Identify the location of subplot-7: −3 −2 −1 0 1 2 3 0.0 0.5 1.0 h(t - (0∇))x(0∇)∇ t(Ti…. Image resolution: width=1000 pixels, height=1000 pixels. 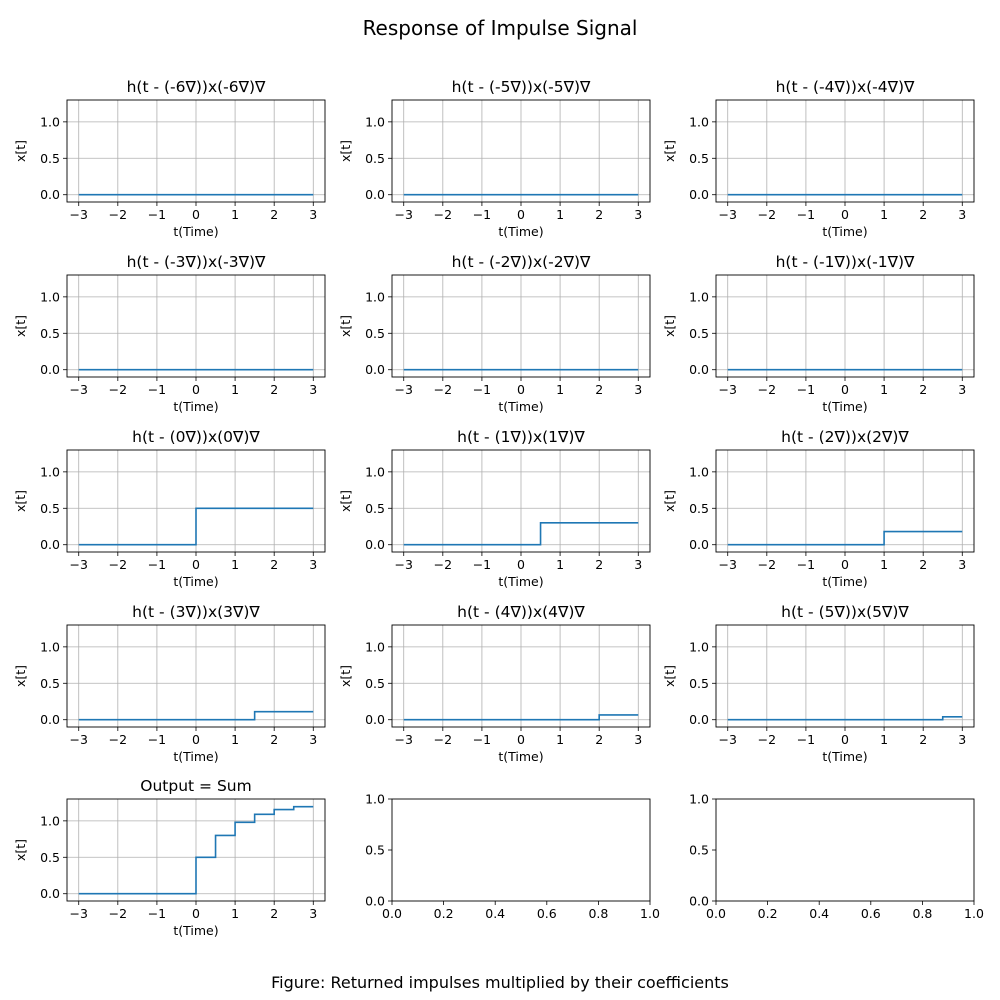
(169, 508).